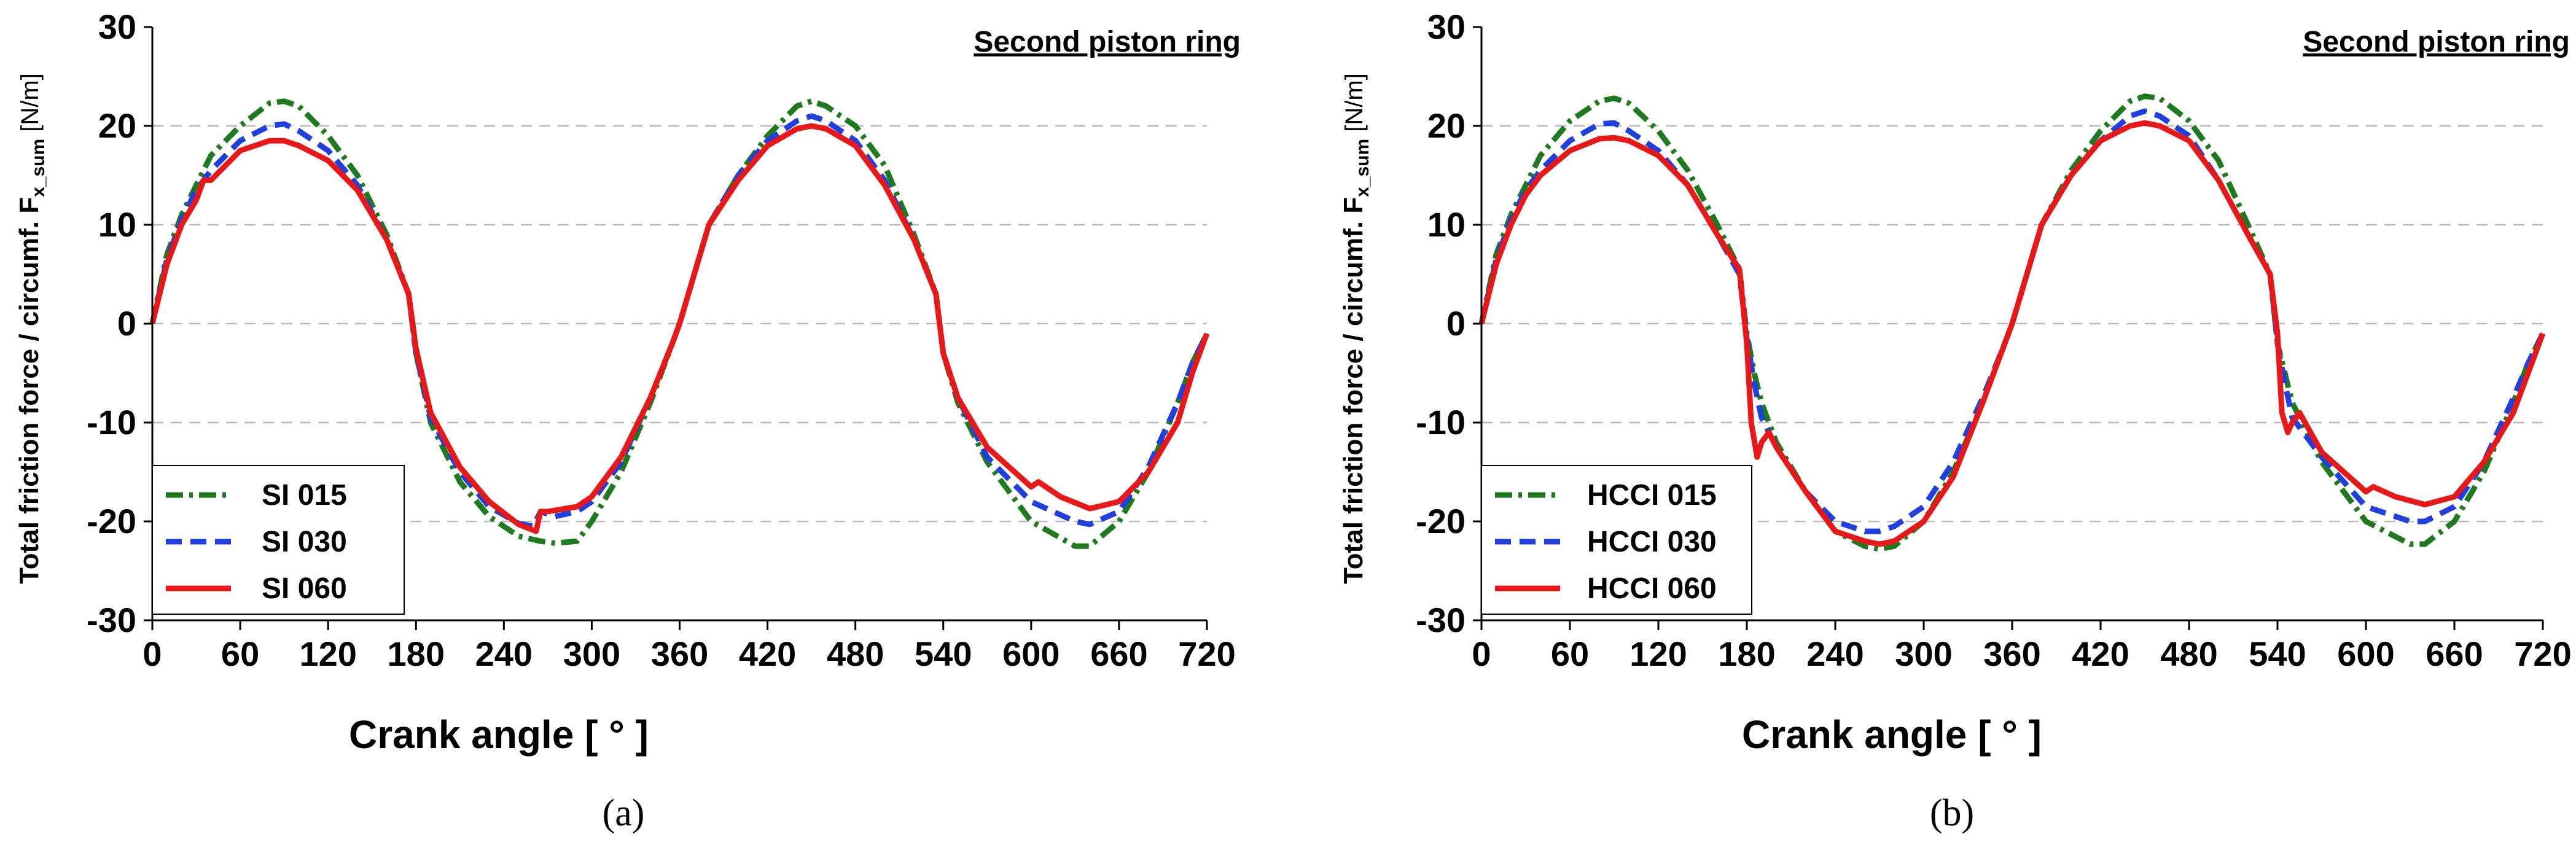 The image size is (2576, 850). What do you see at coordinates (1652, 542) in the screenshot?
I see `legend-label: HCCI 030` at bounding box center [1652, 542].